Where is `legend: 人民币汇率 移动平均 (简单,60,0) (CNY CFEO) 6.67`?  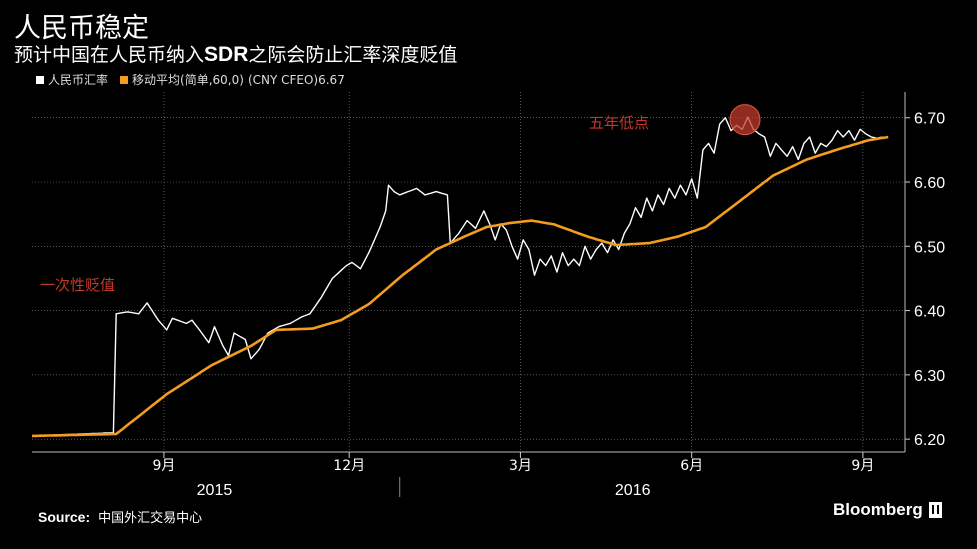
legend: 人民币汇率 移动平均 (简单,60,0) (CNY CFEO) 6.67 is located at coordinates (190, 79).